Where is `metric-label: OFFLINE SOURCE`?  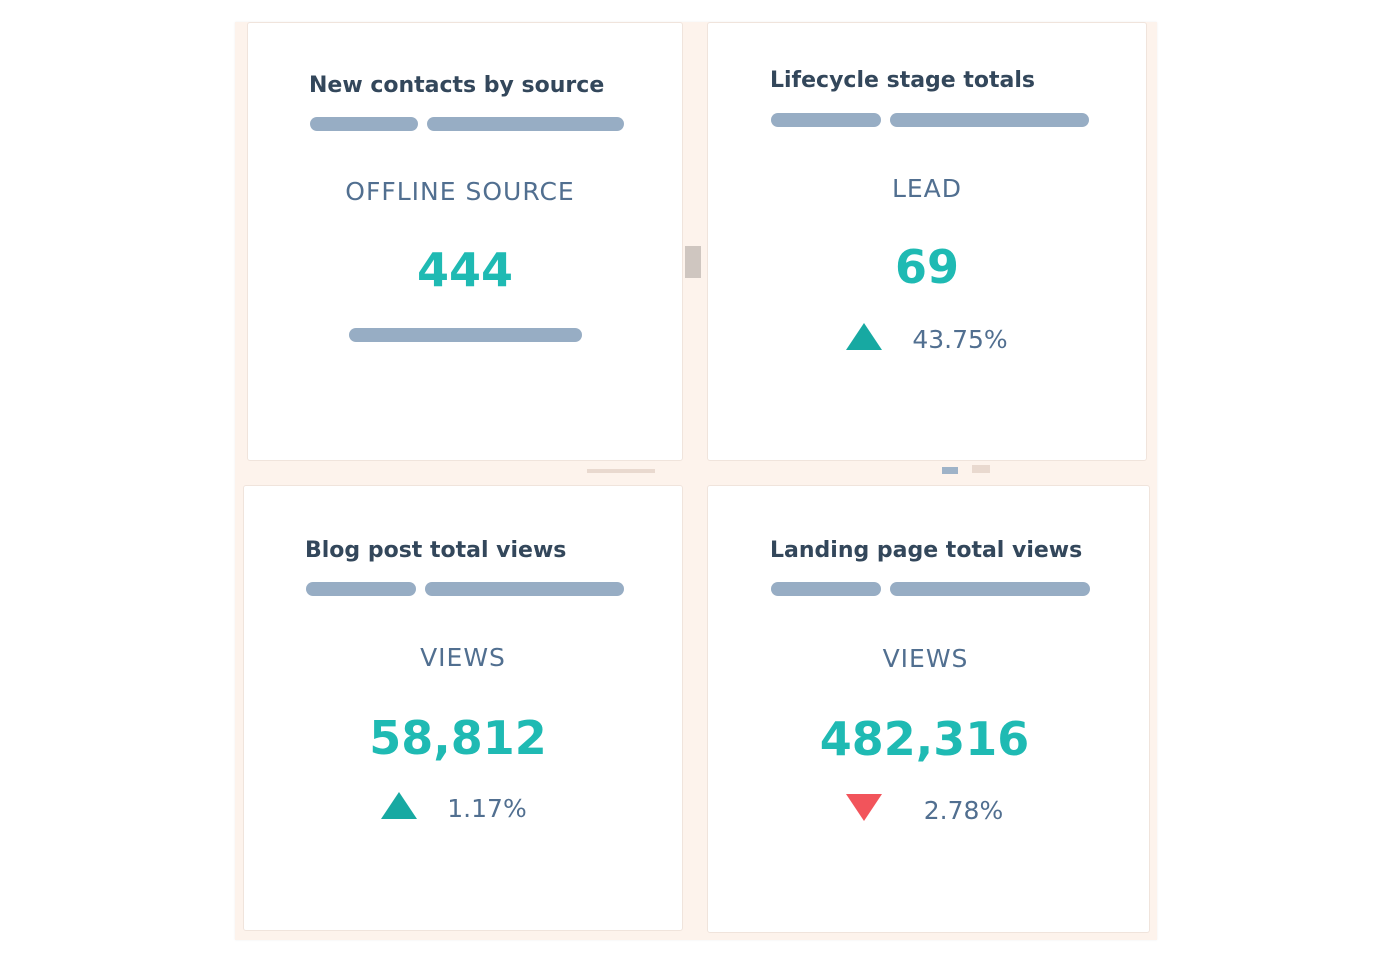 metric-label: OFFLINE SOURCE is located at coordinates (460, 191).